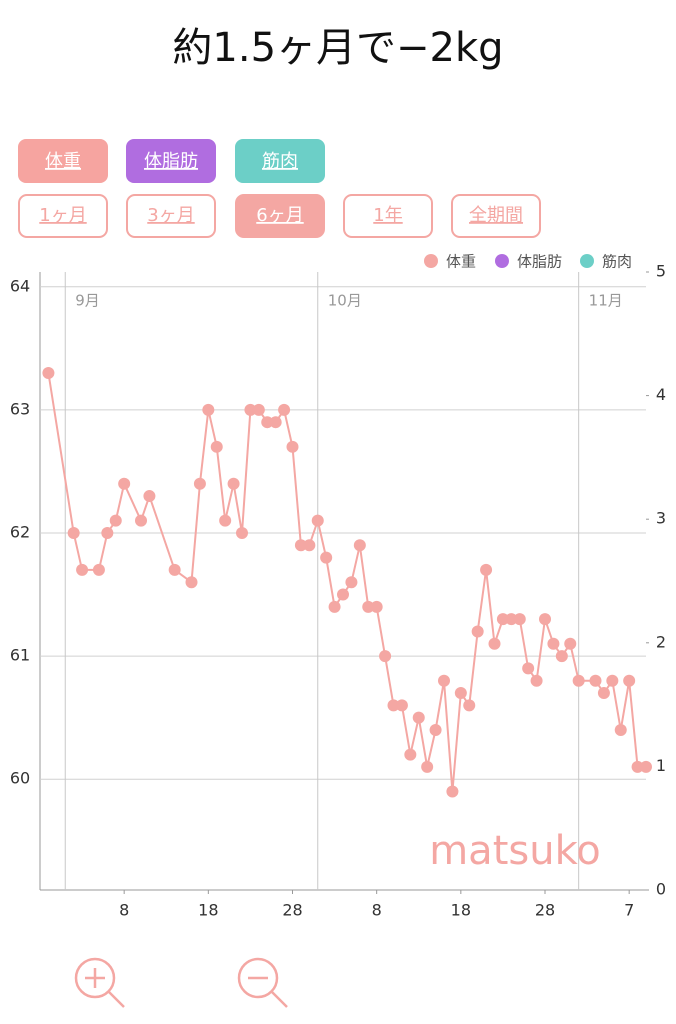 The height and width of the screenshot is (1024, 676). I want to click on page-title: 約1.5ヶ月で−2kg, so click(337, 48).